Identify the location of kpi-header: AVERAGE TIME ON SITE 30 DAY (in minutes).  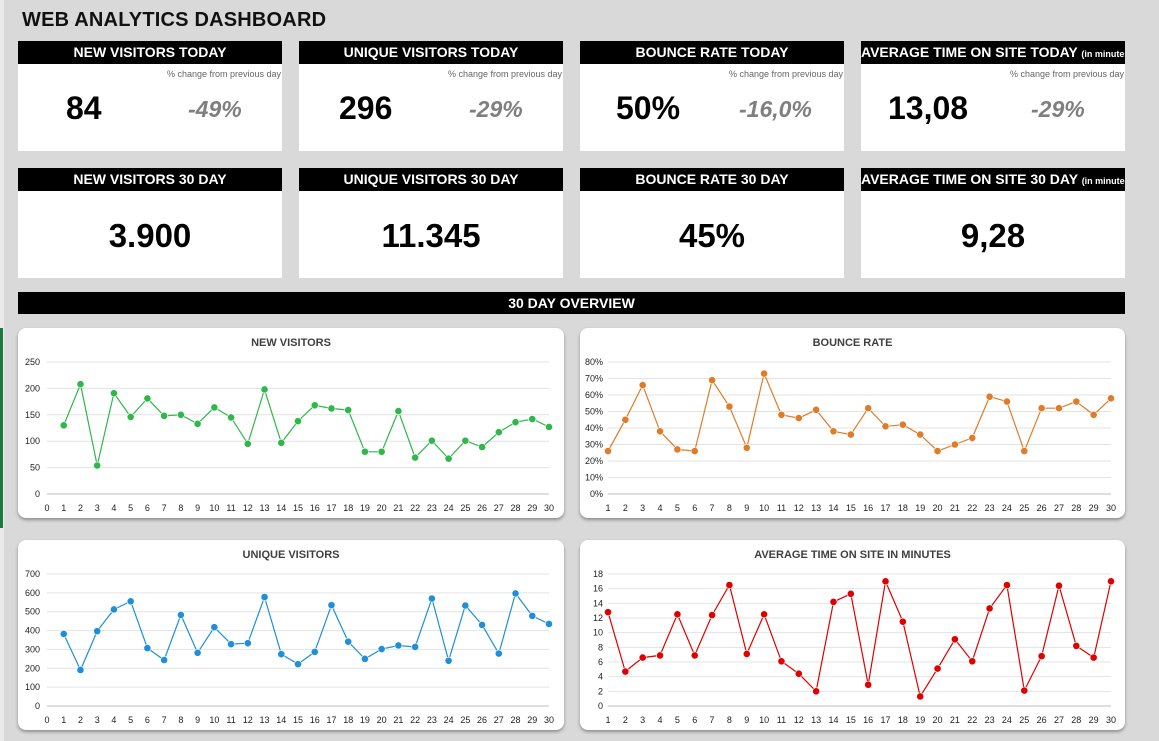
(993, 179).